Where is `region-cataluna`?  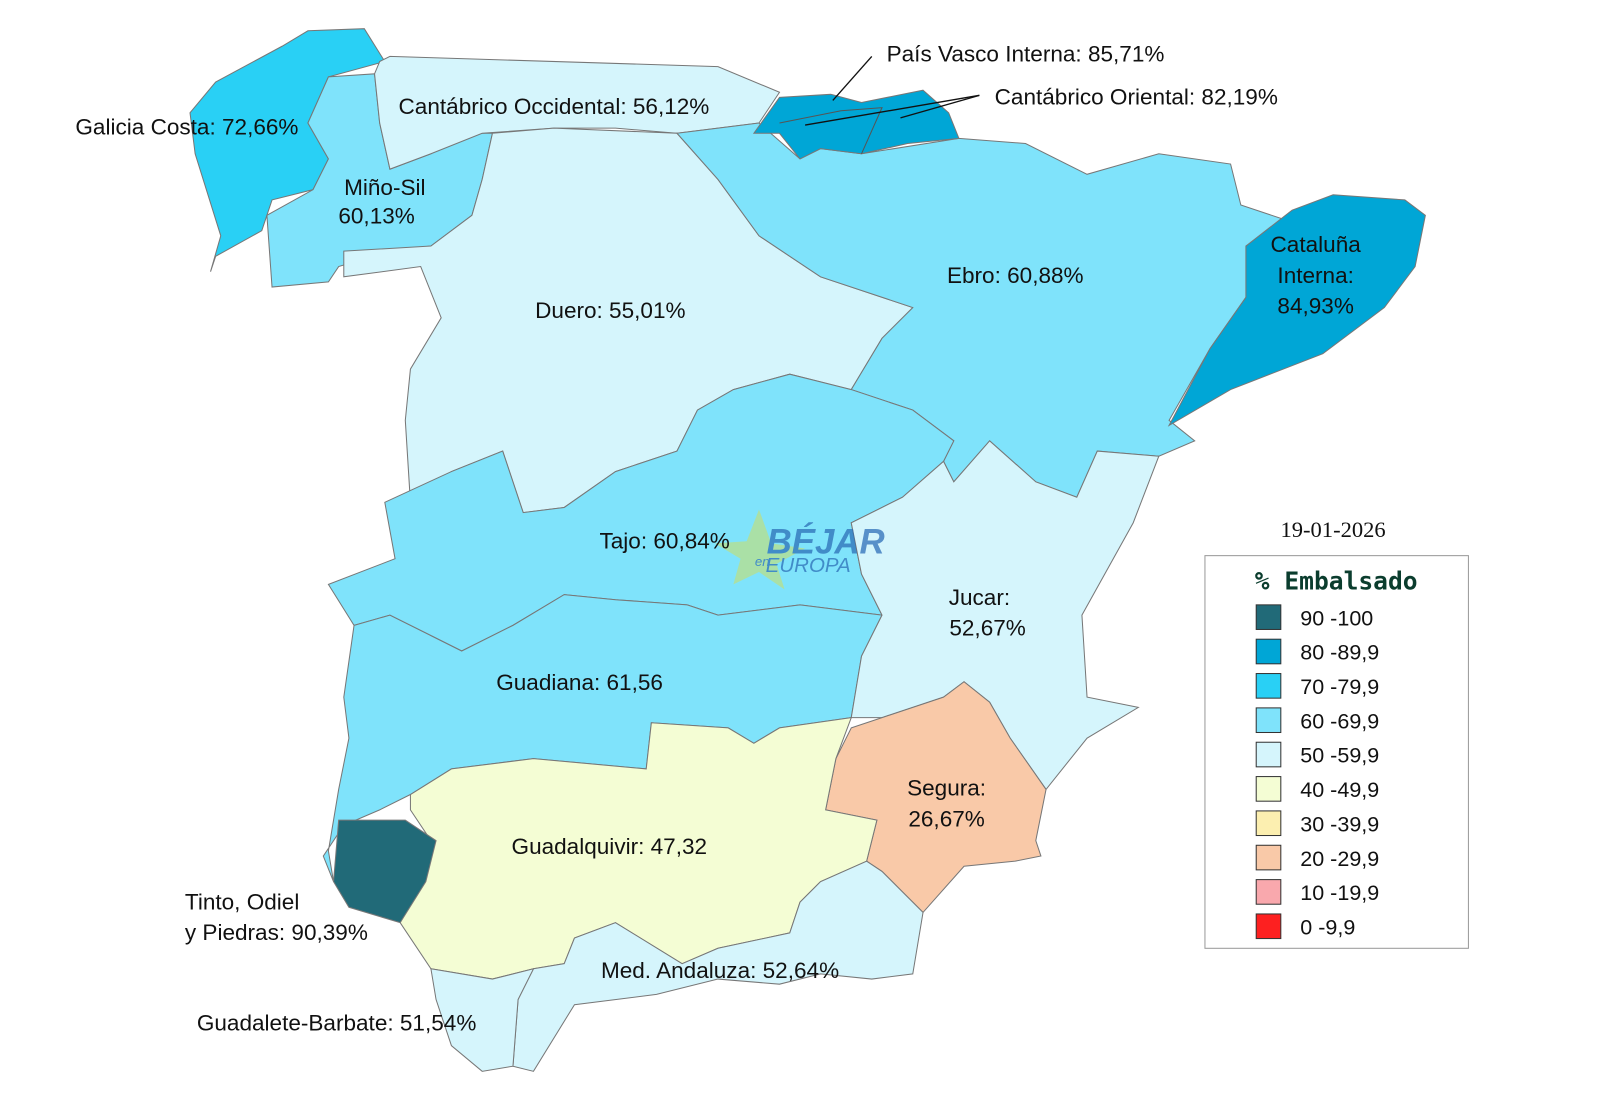 region-cataluna is located at coordinates (1296, 310).